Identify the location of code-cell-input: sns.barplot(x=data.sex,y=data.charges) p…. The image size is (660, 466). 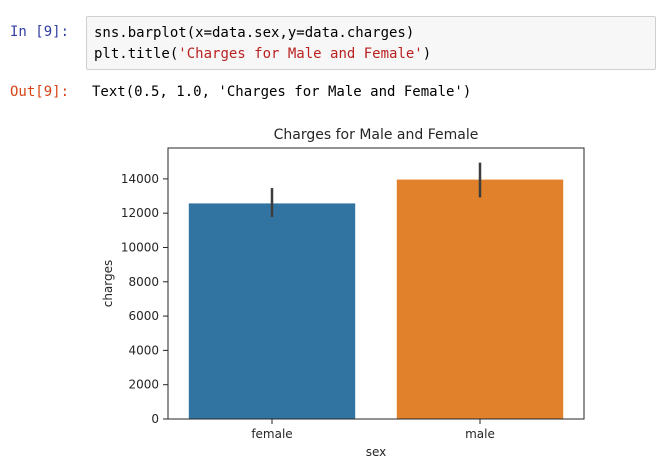
(371, 43).